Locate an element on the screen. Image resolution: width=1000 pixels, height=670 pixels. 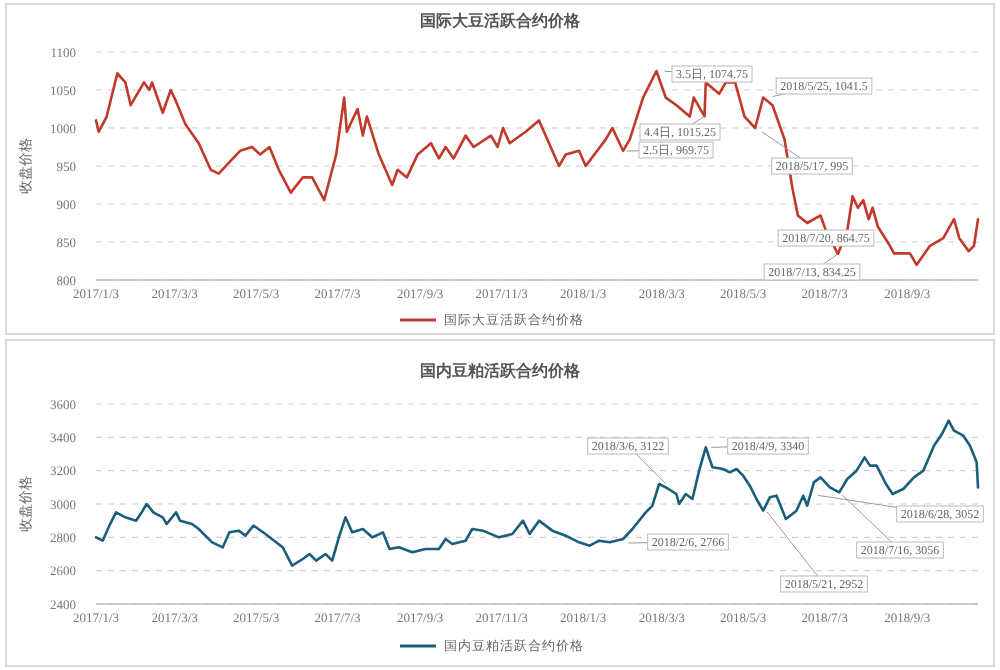
chart-title: 国际大豆活跃合约价格 is located at coordinates (501, 21).